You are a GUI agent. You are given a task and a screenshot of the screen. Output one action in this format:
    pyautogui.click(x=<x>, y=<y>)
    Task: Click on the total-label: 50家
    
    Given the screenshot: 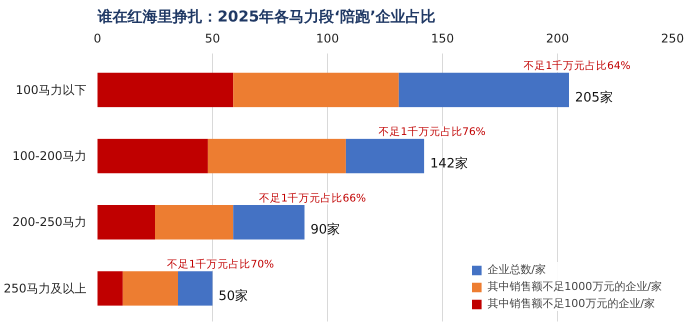 What is the action you would take?
    pyautogui.click(x=233, y=296)
    